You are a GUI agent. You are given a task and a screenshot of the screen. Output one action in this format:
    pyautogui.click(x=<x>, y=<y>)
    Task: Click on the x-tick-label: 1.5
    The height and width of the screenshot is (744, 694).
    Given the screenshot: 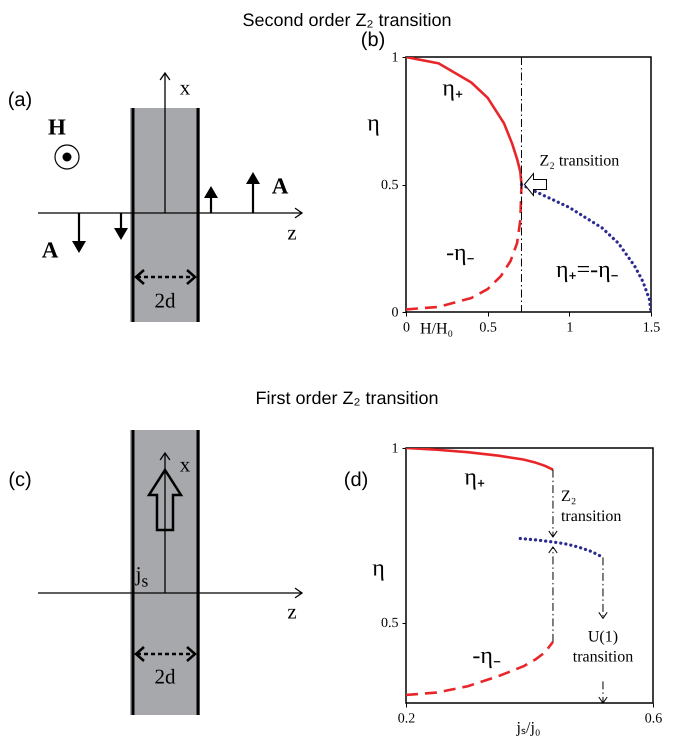 What is the action you would take?
    pyautogui.click(x=651, y=328)
    